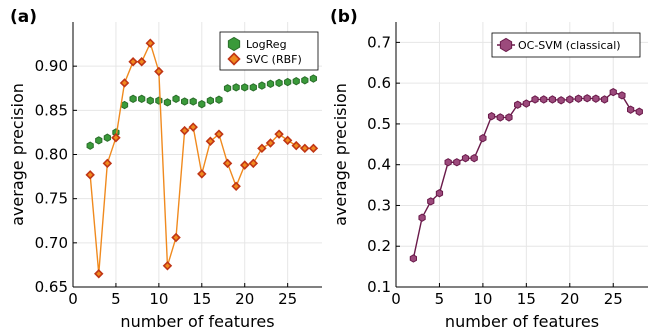 This screenshot has width=652, height=331. I want to click on y-axis-label: average precision, so click(17, 154).